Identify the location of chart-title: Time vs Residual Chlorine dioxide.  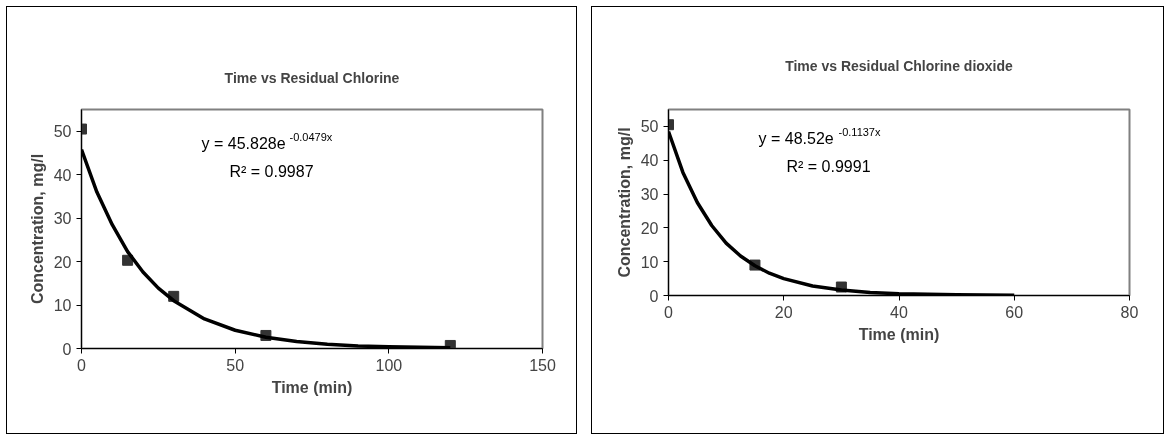
(899, 65).